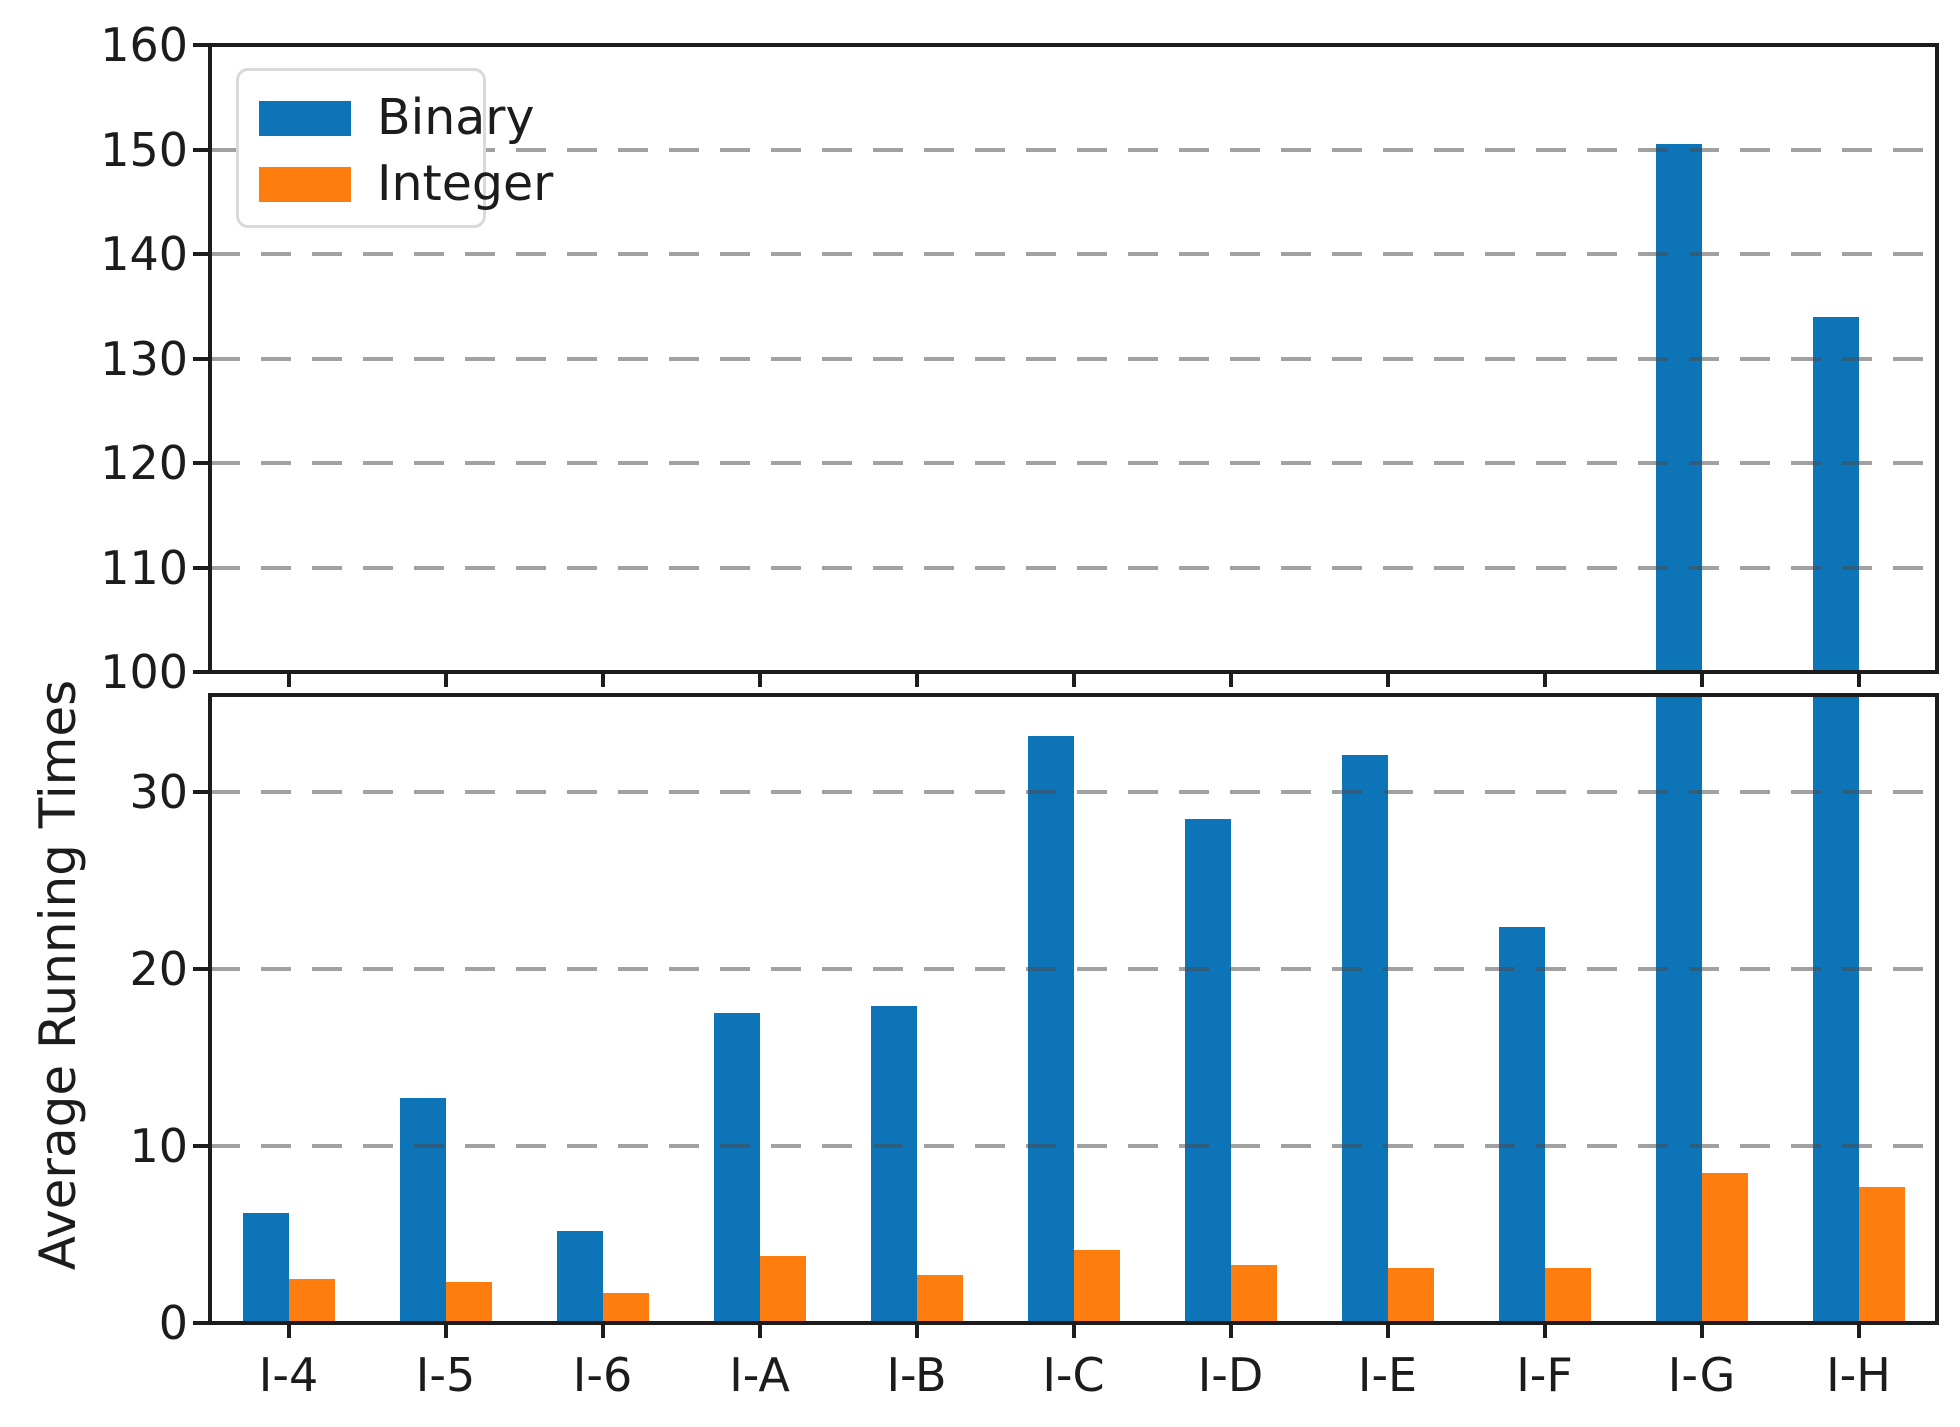  I want to click on spine-right, so click(1937, 358).